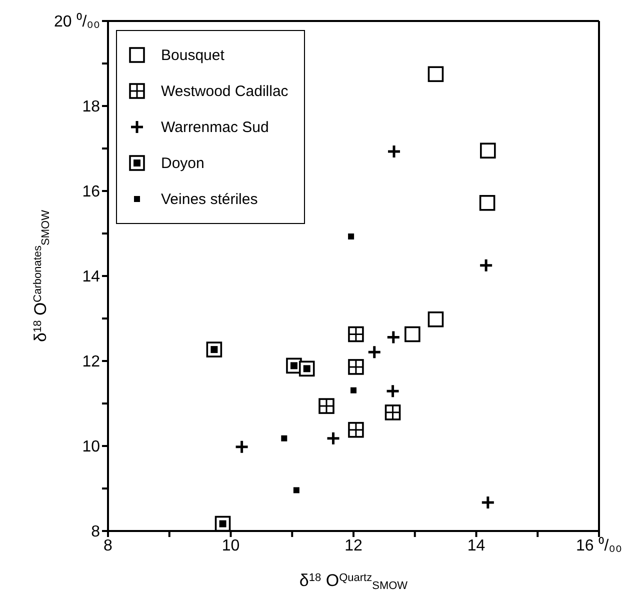  Describe the element at coordinates (91, 447) in the screenshot. I see `y-tick-label: 10` at that location.